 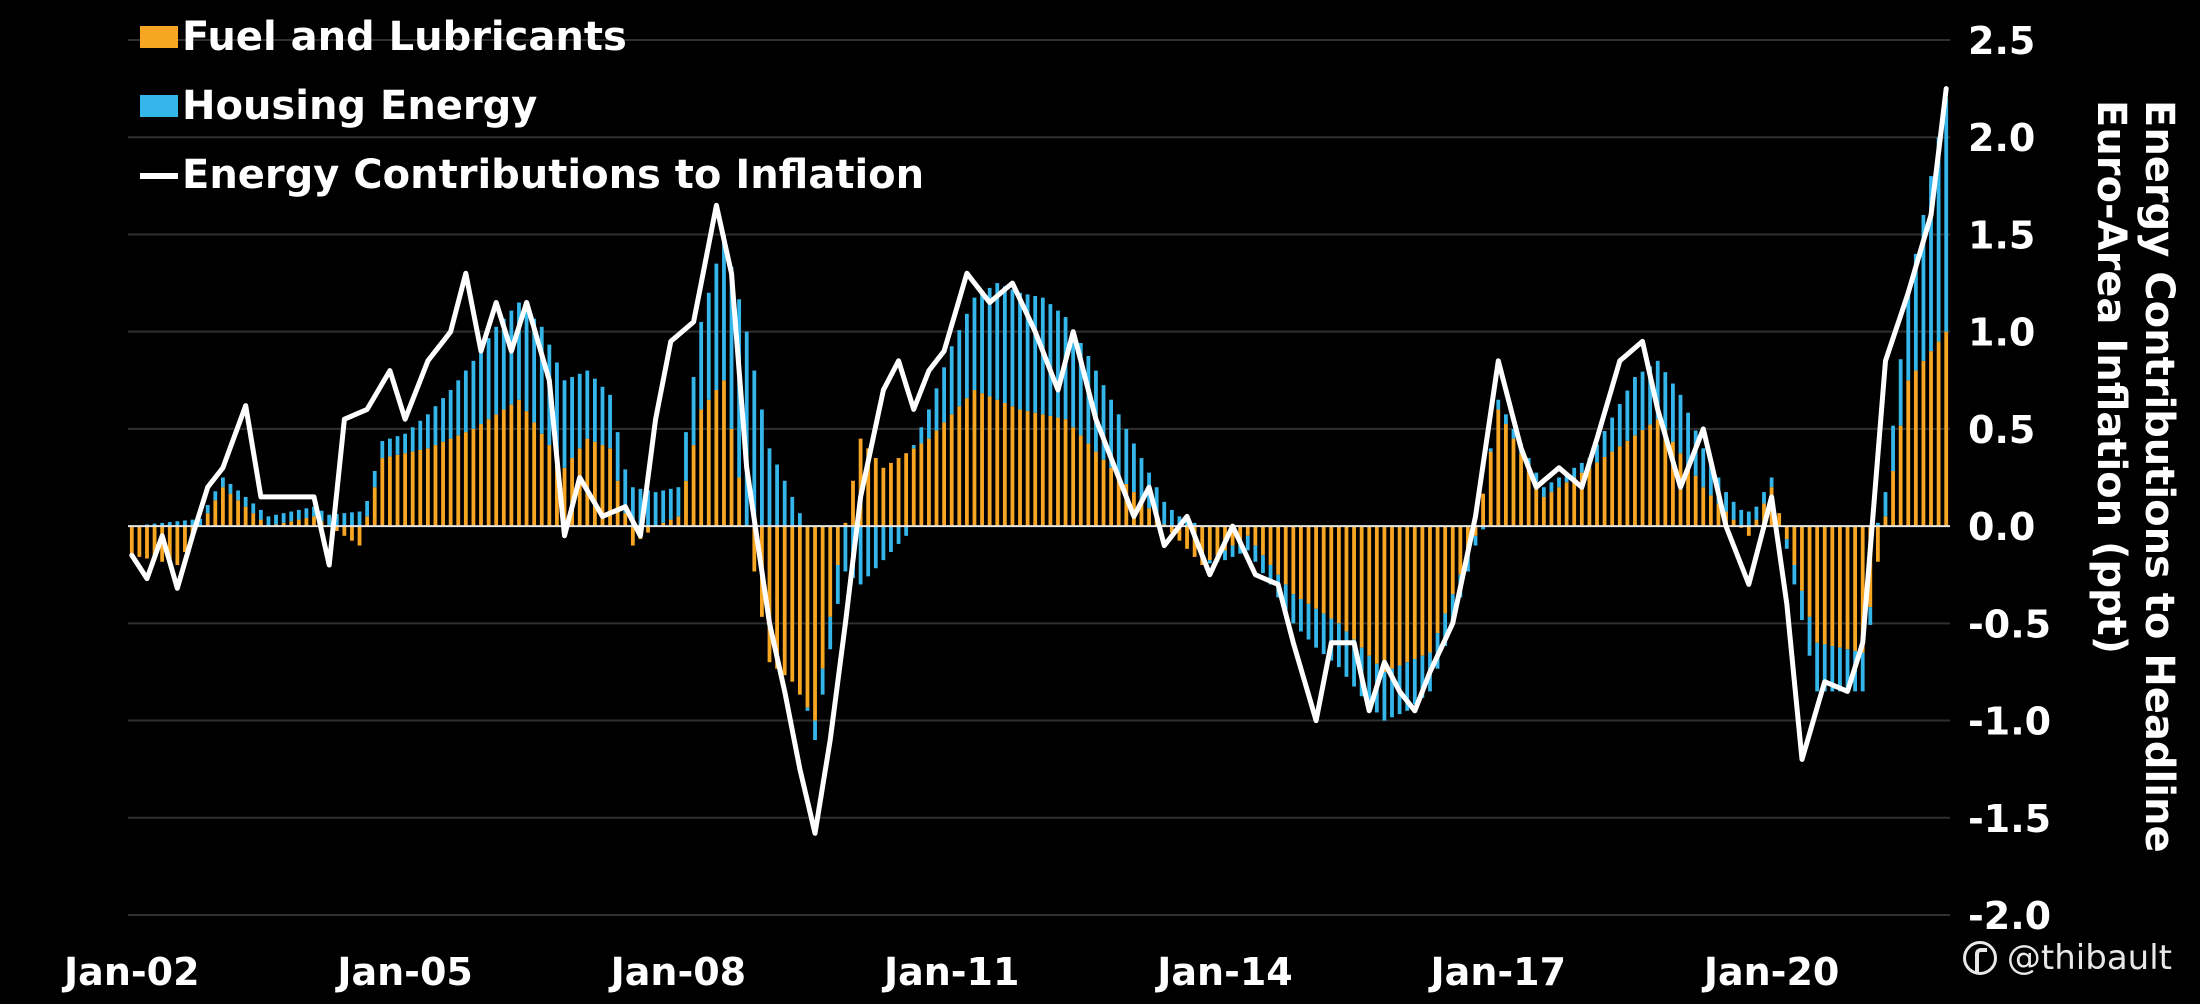 I want to click on y-axis-title-line: Energy Contributions to Headline, so click(x=2159, y=476).